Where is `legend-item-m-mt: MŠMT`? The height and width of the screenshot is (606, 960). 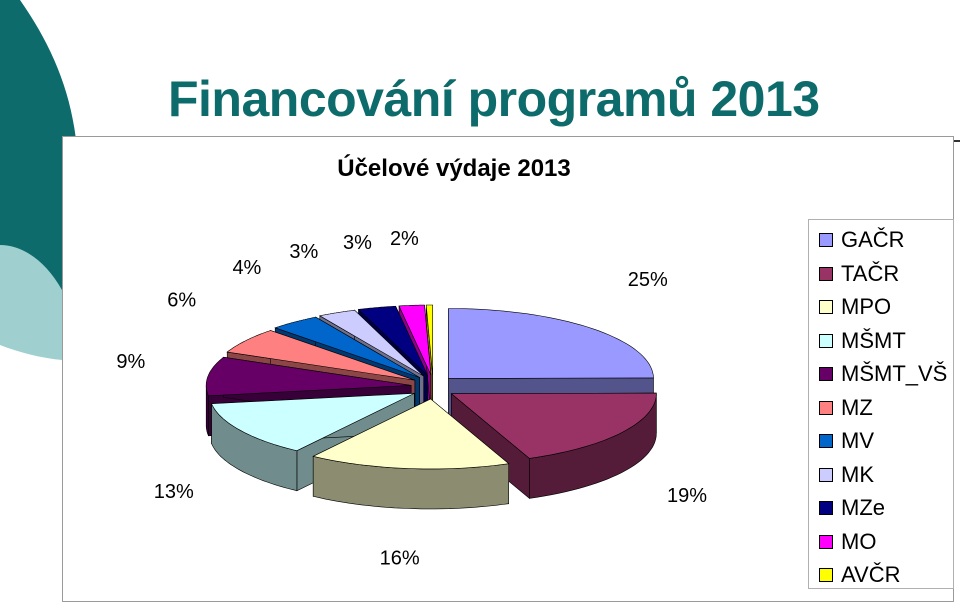
legend-item-m-mt: MŠMT is located at coordinates (862, 341).